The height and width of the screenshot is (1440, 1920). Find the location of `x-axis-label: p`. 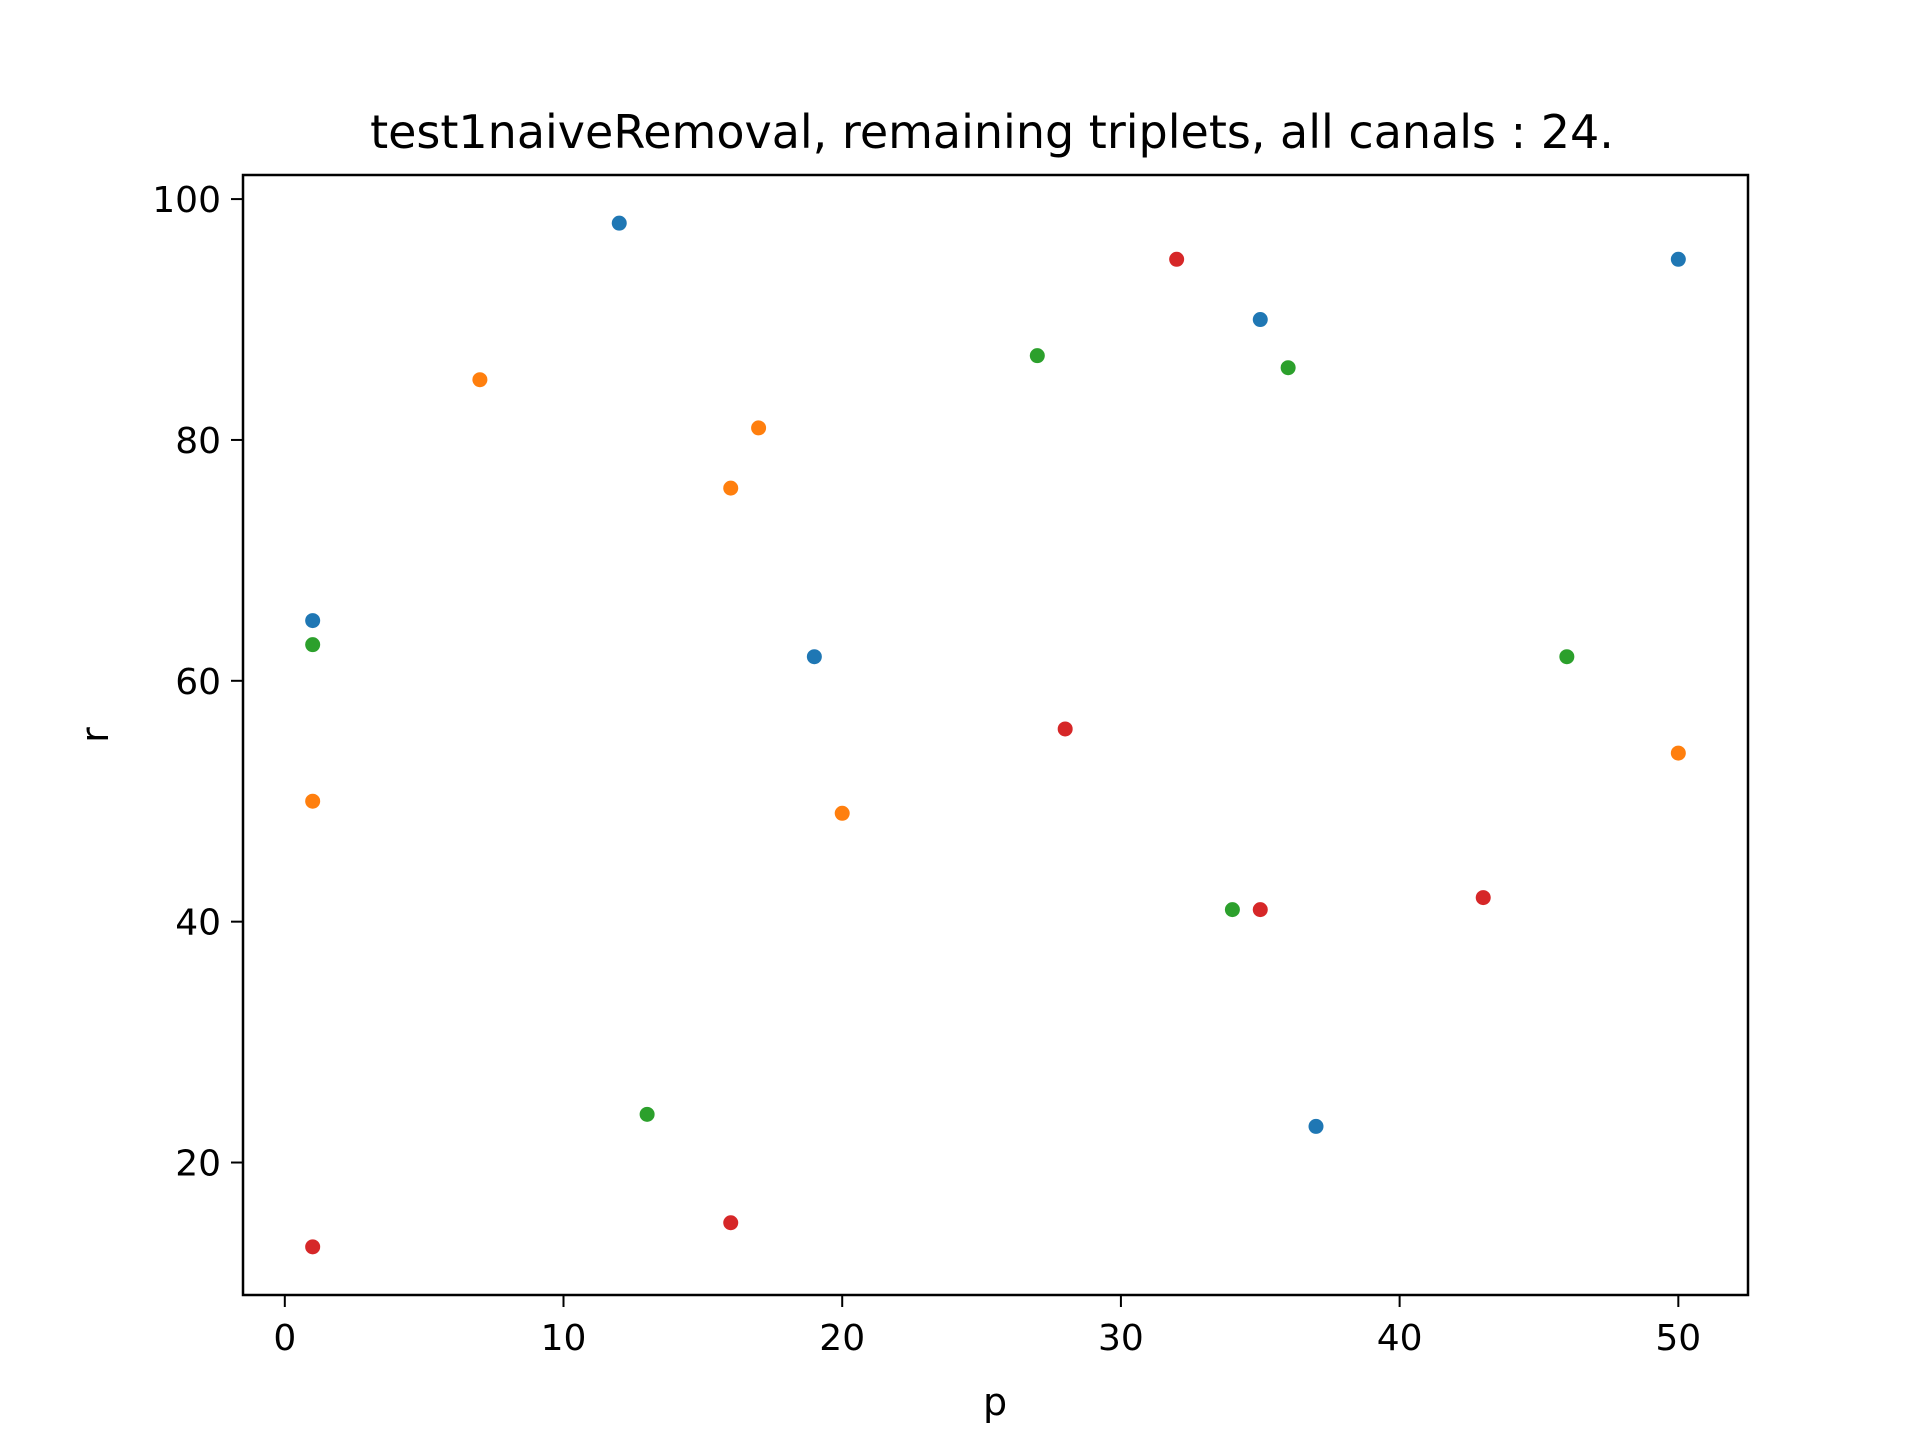

x-axis-label: p is located at coordinates (995, 1402).